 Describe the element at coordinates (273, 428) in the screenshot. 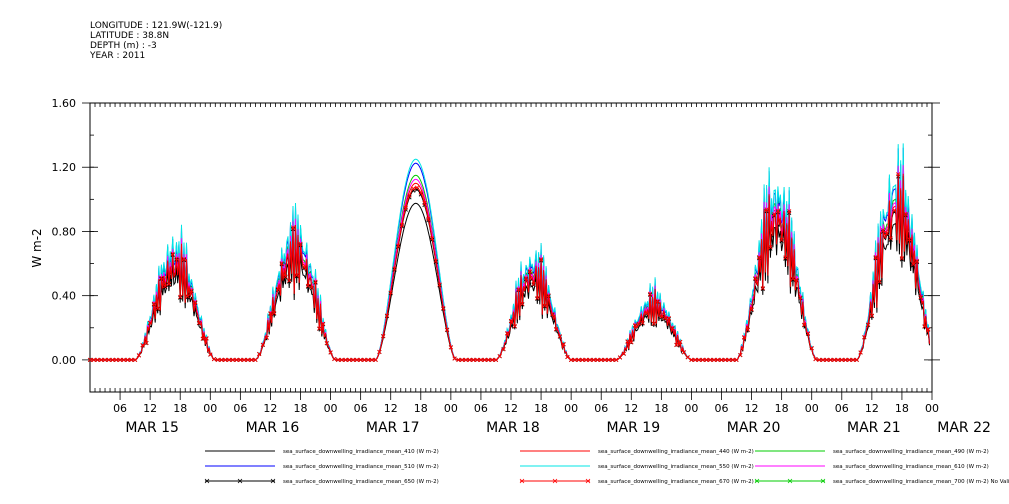

I see `x-date-label: MAR 16` at that location.